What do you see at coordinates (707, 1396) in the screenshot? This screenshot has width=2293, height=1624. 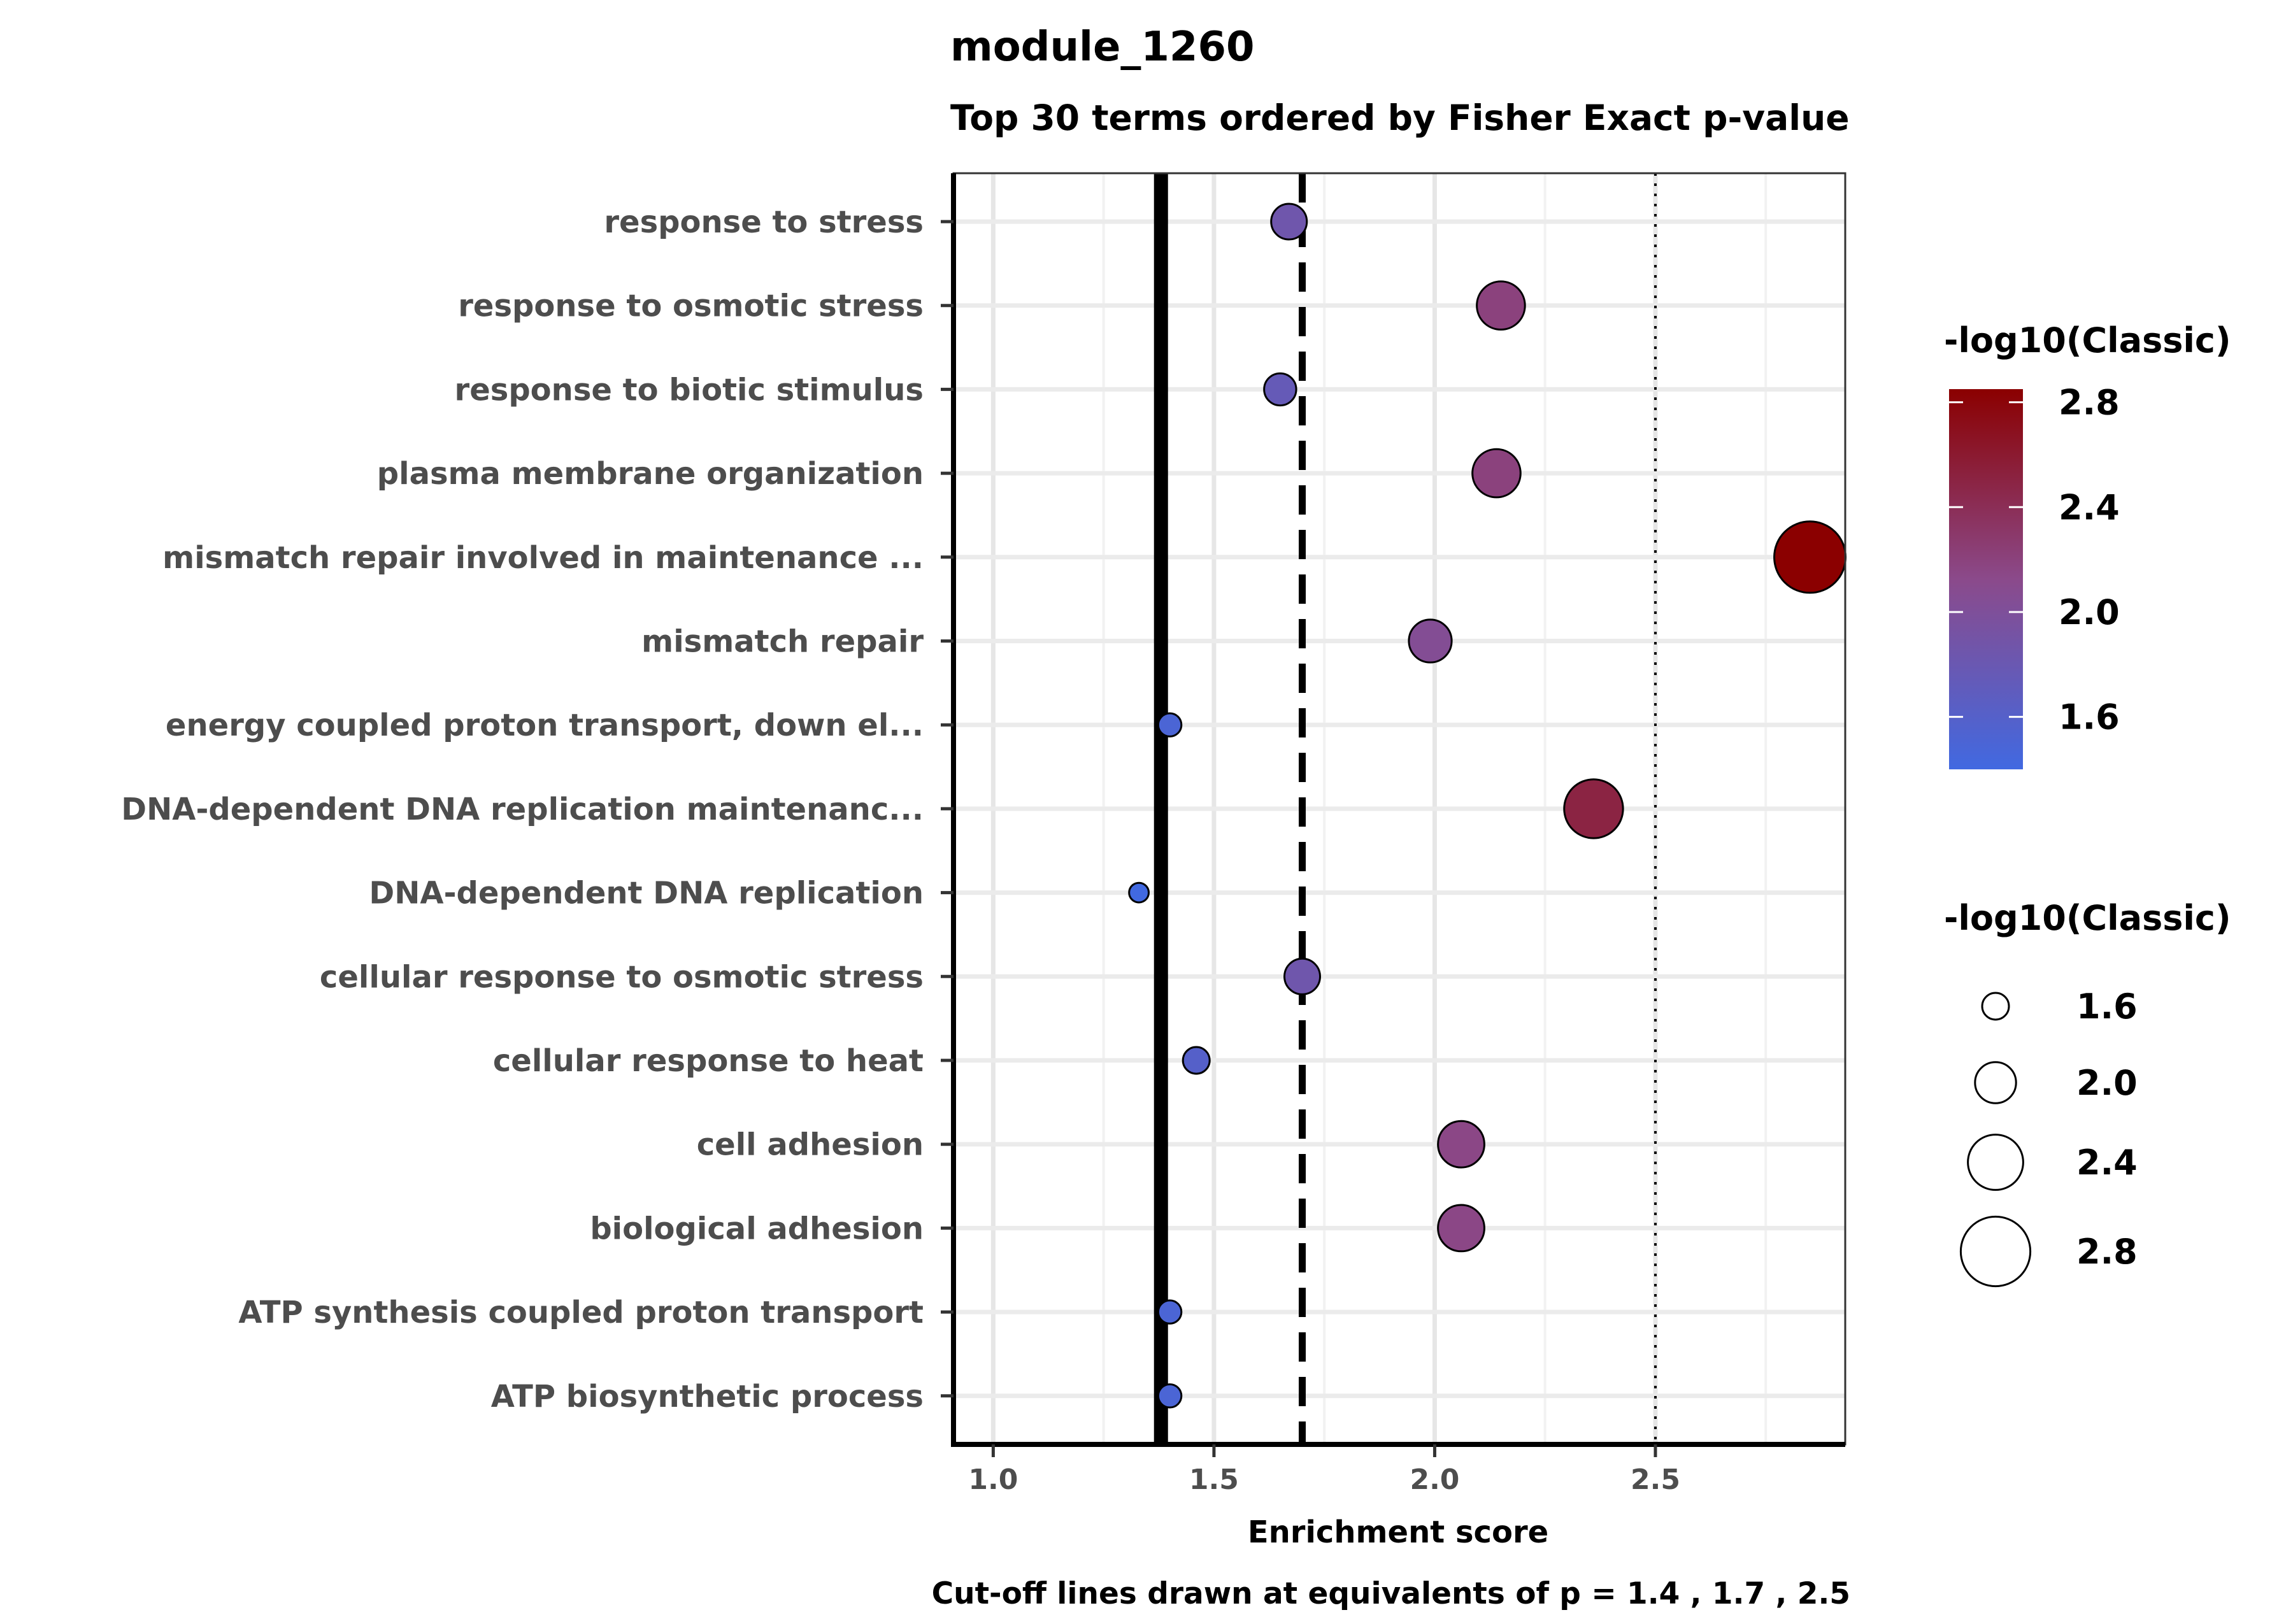 I see `y-tick-label: ATP biosynthetic process` at bounding box center [707, 1396].